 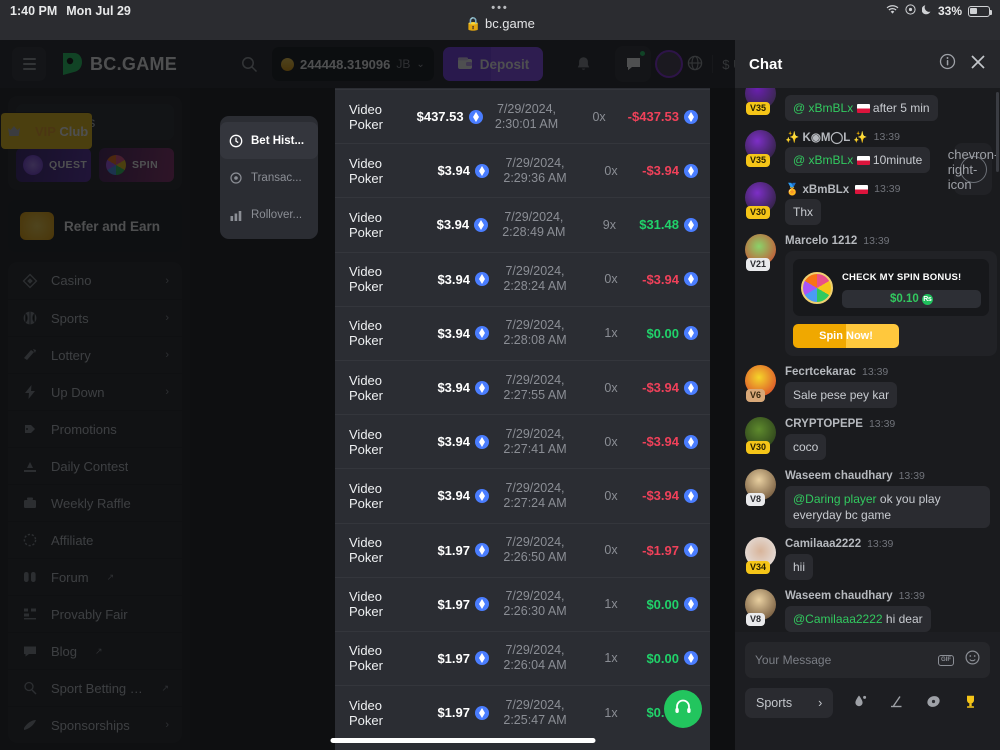 What do you see at coordinates (675, 604) in the screenshot?
I see `cell-payout: $0.00` at bounding box center [675, 604].